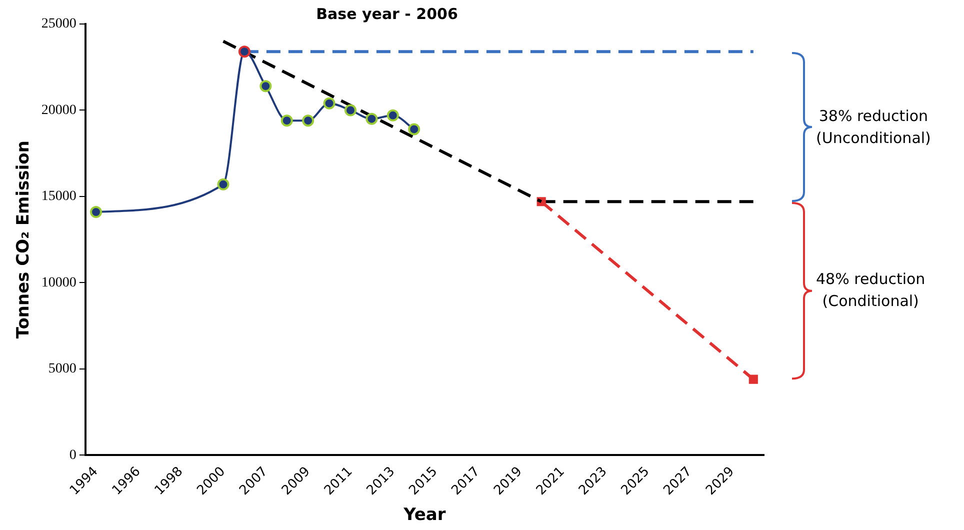  Describe the element at coordinates (873, 127) in the screenshot. I see `text: 38% reduction (Unconditional)` at that location.